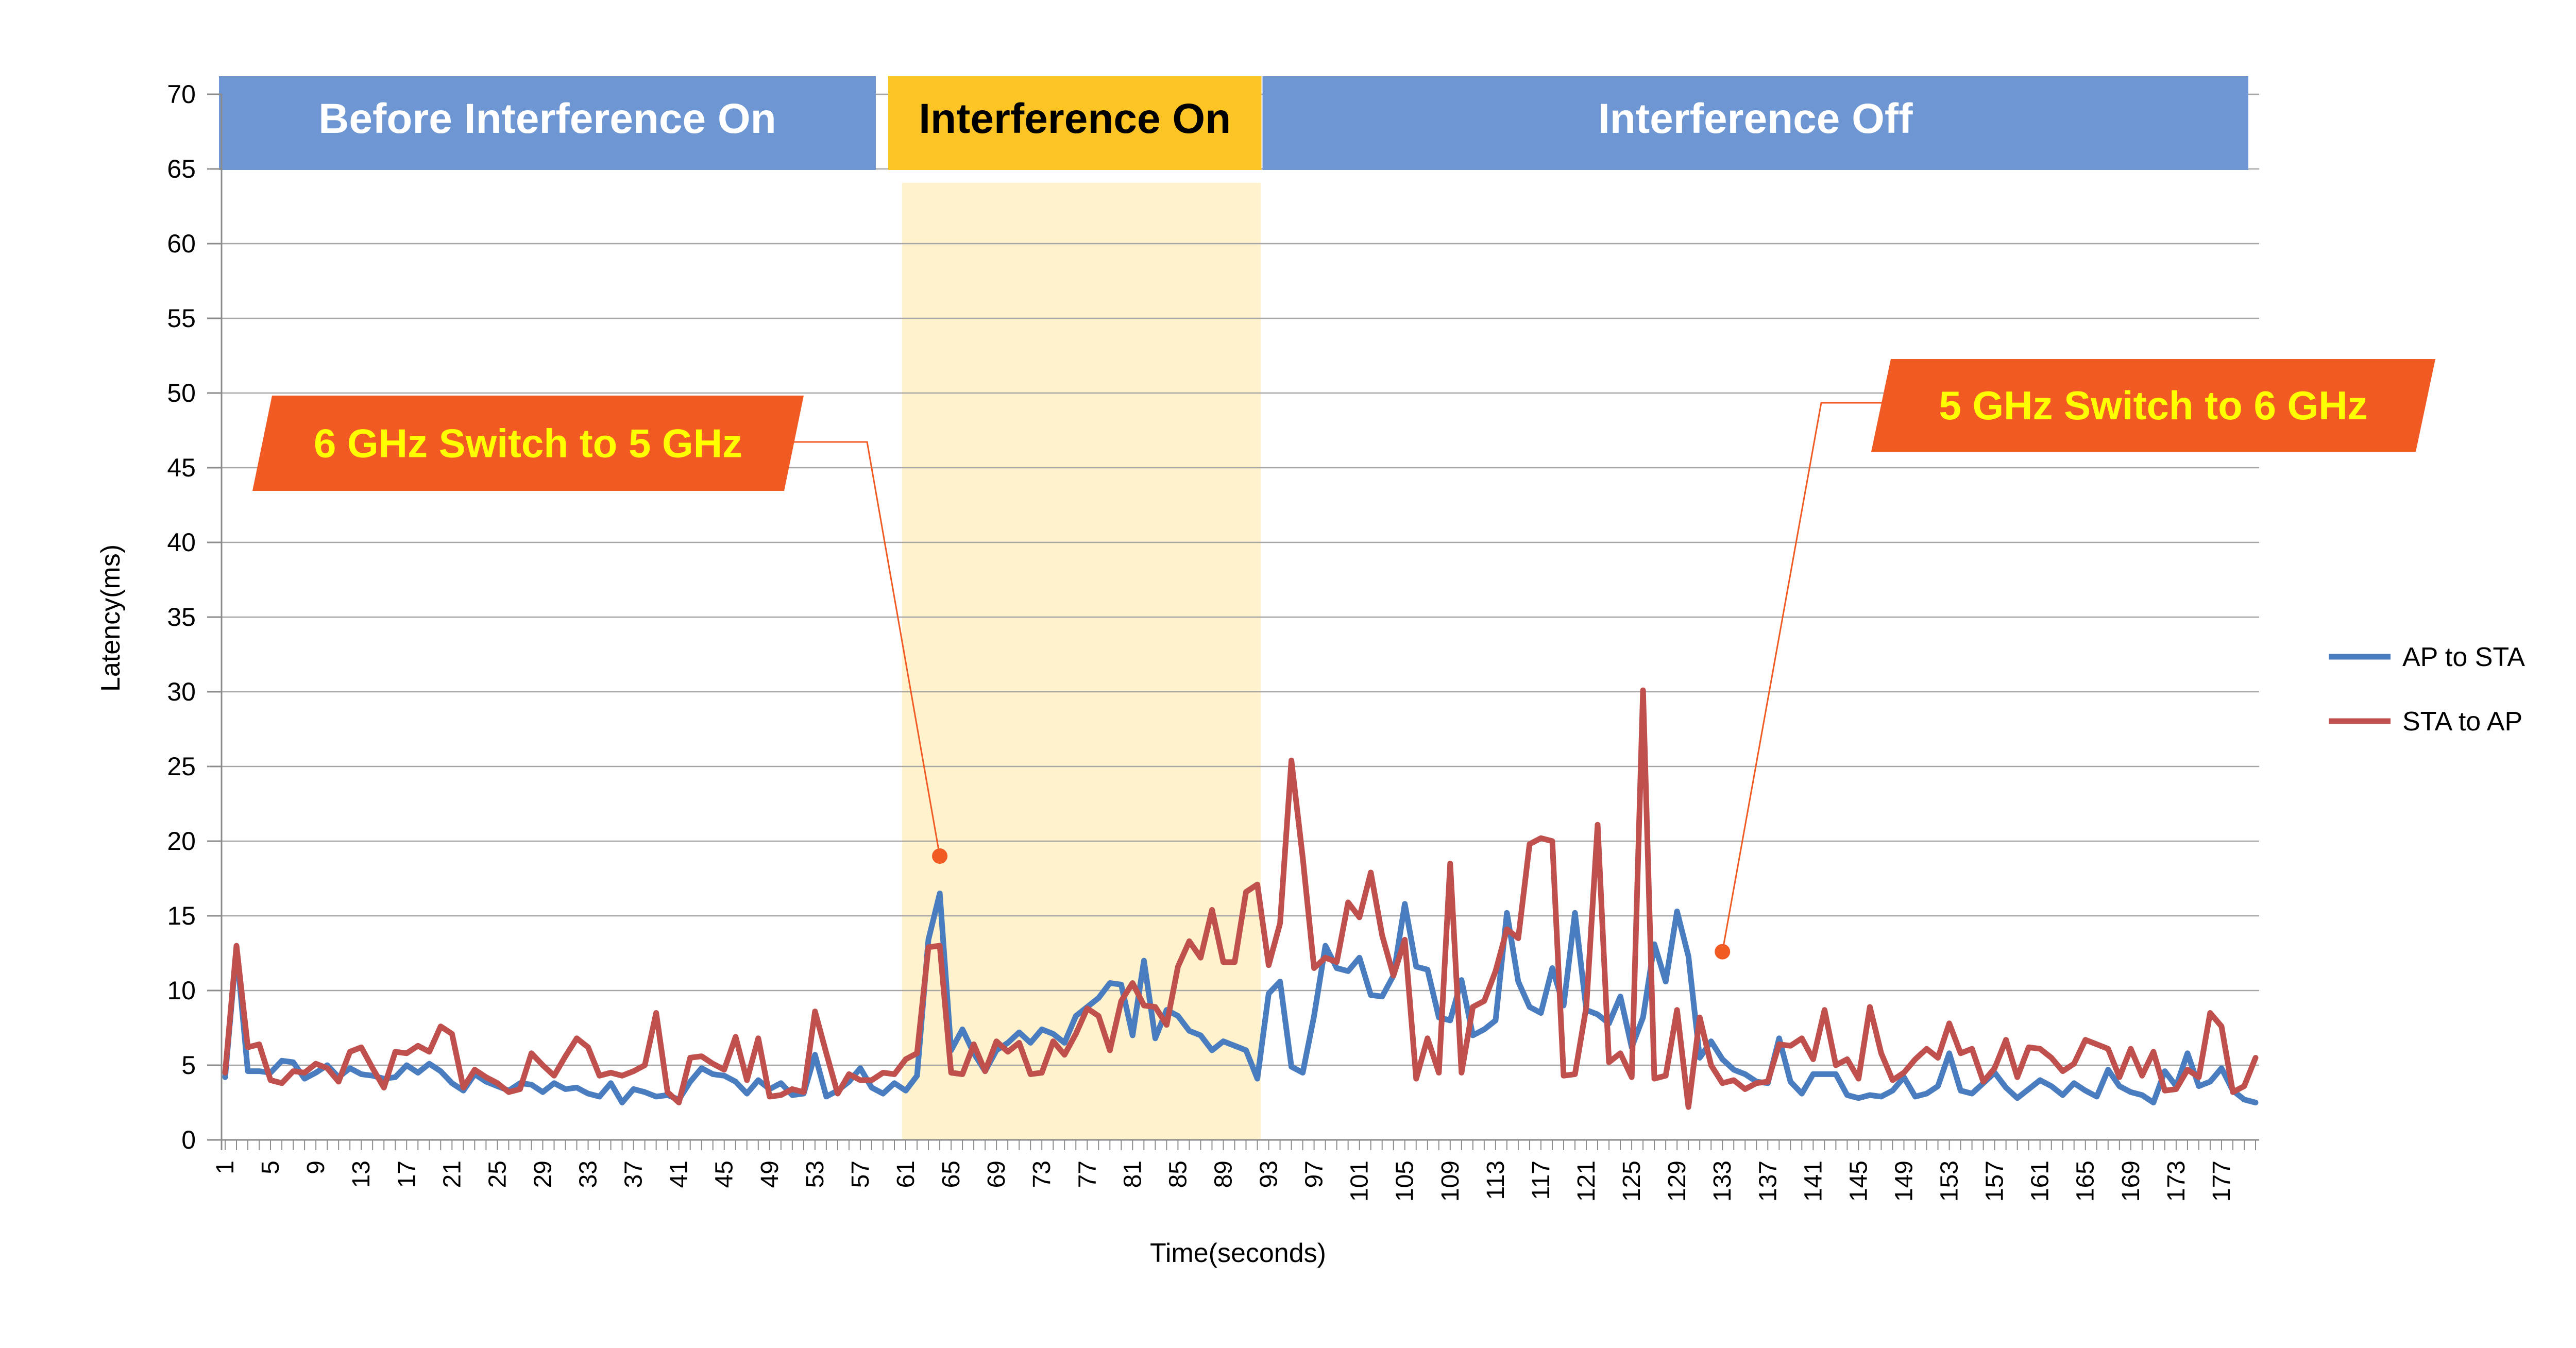  I want to click on x-tick-label: 53, so click(815, 1174).